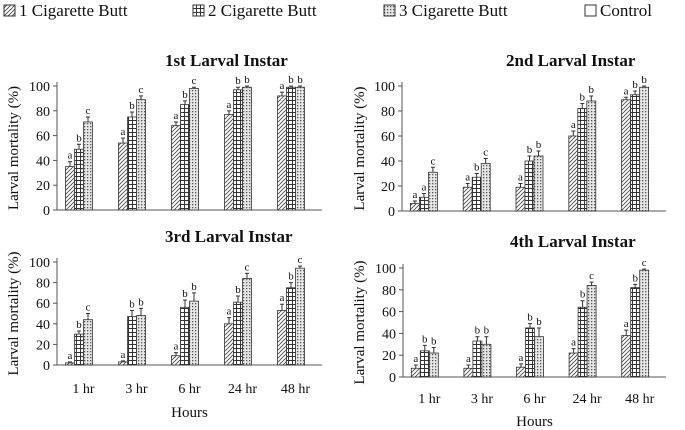 The width and height of the screenshot is (685, 430). What do you see at coordinates (189, 389) in the screenshot?
I see `x-tick-label: 6 hr` at bounding box center [189, 389].